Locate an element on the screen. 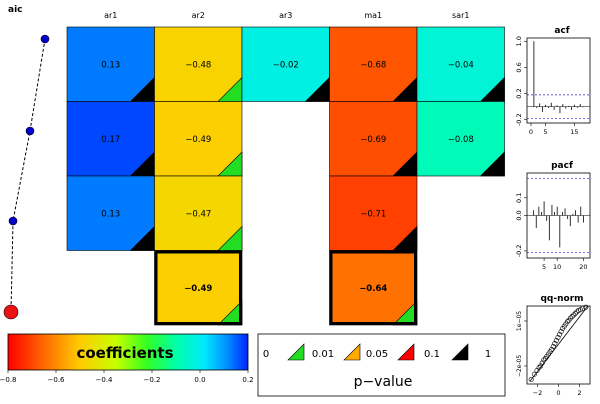 This screenshot has width=600, height=404. acf-bars: 1.0 0.6 0.2 -0.2 0 5 15 is located at coordinates (552, 86).